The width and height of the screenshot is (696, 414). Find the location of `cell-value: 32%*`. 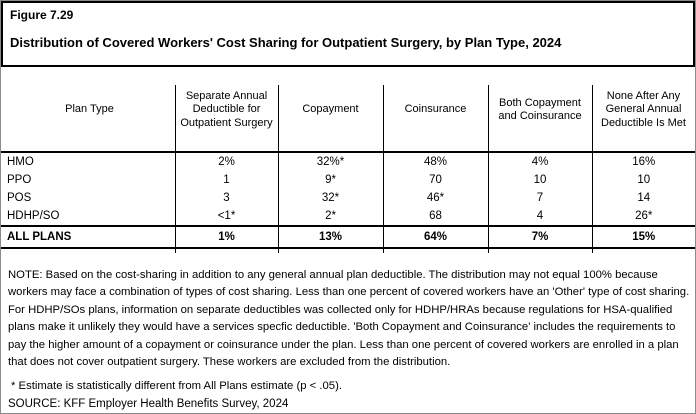

cell-value: 32%* is located at coordinates (330, 161).